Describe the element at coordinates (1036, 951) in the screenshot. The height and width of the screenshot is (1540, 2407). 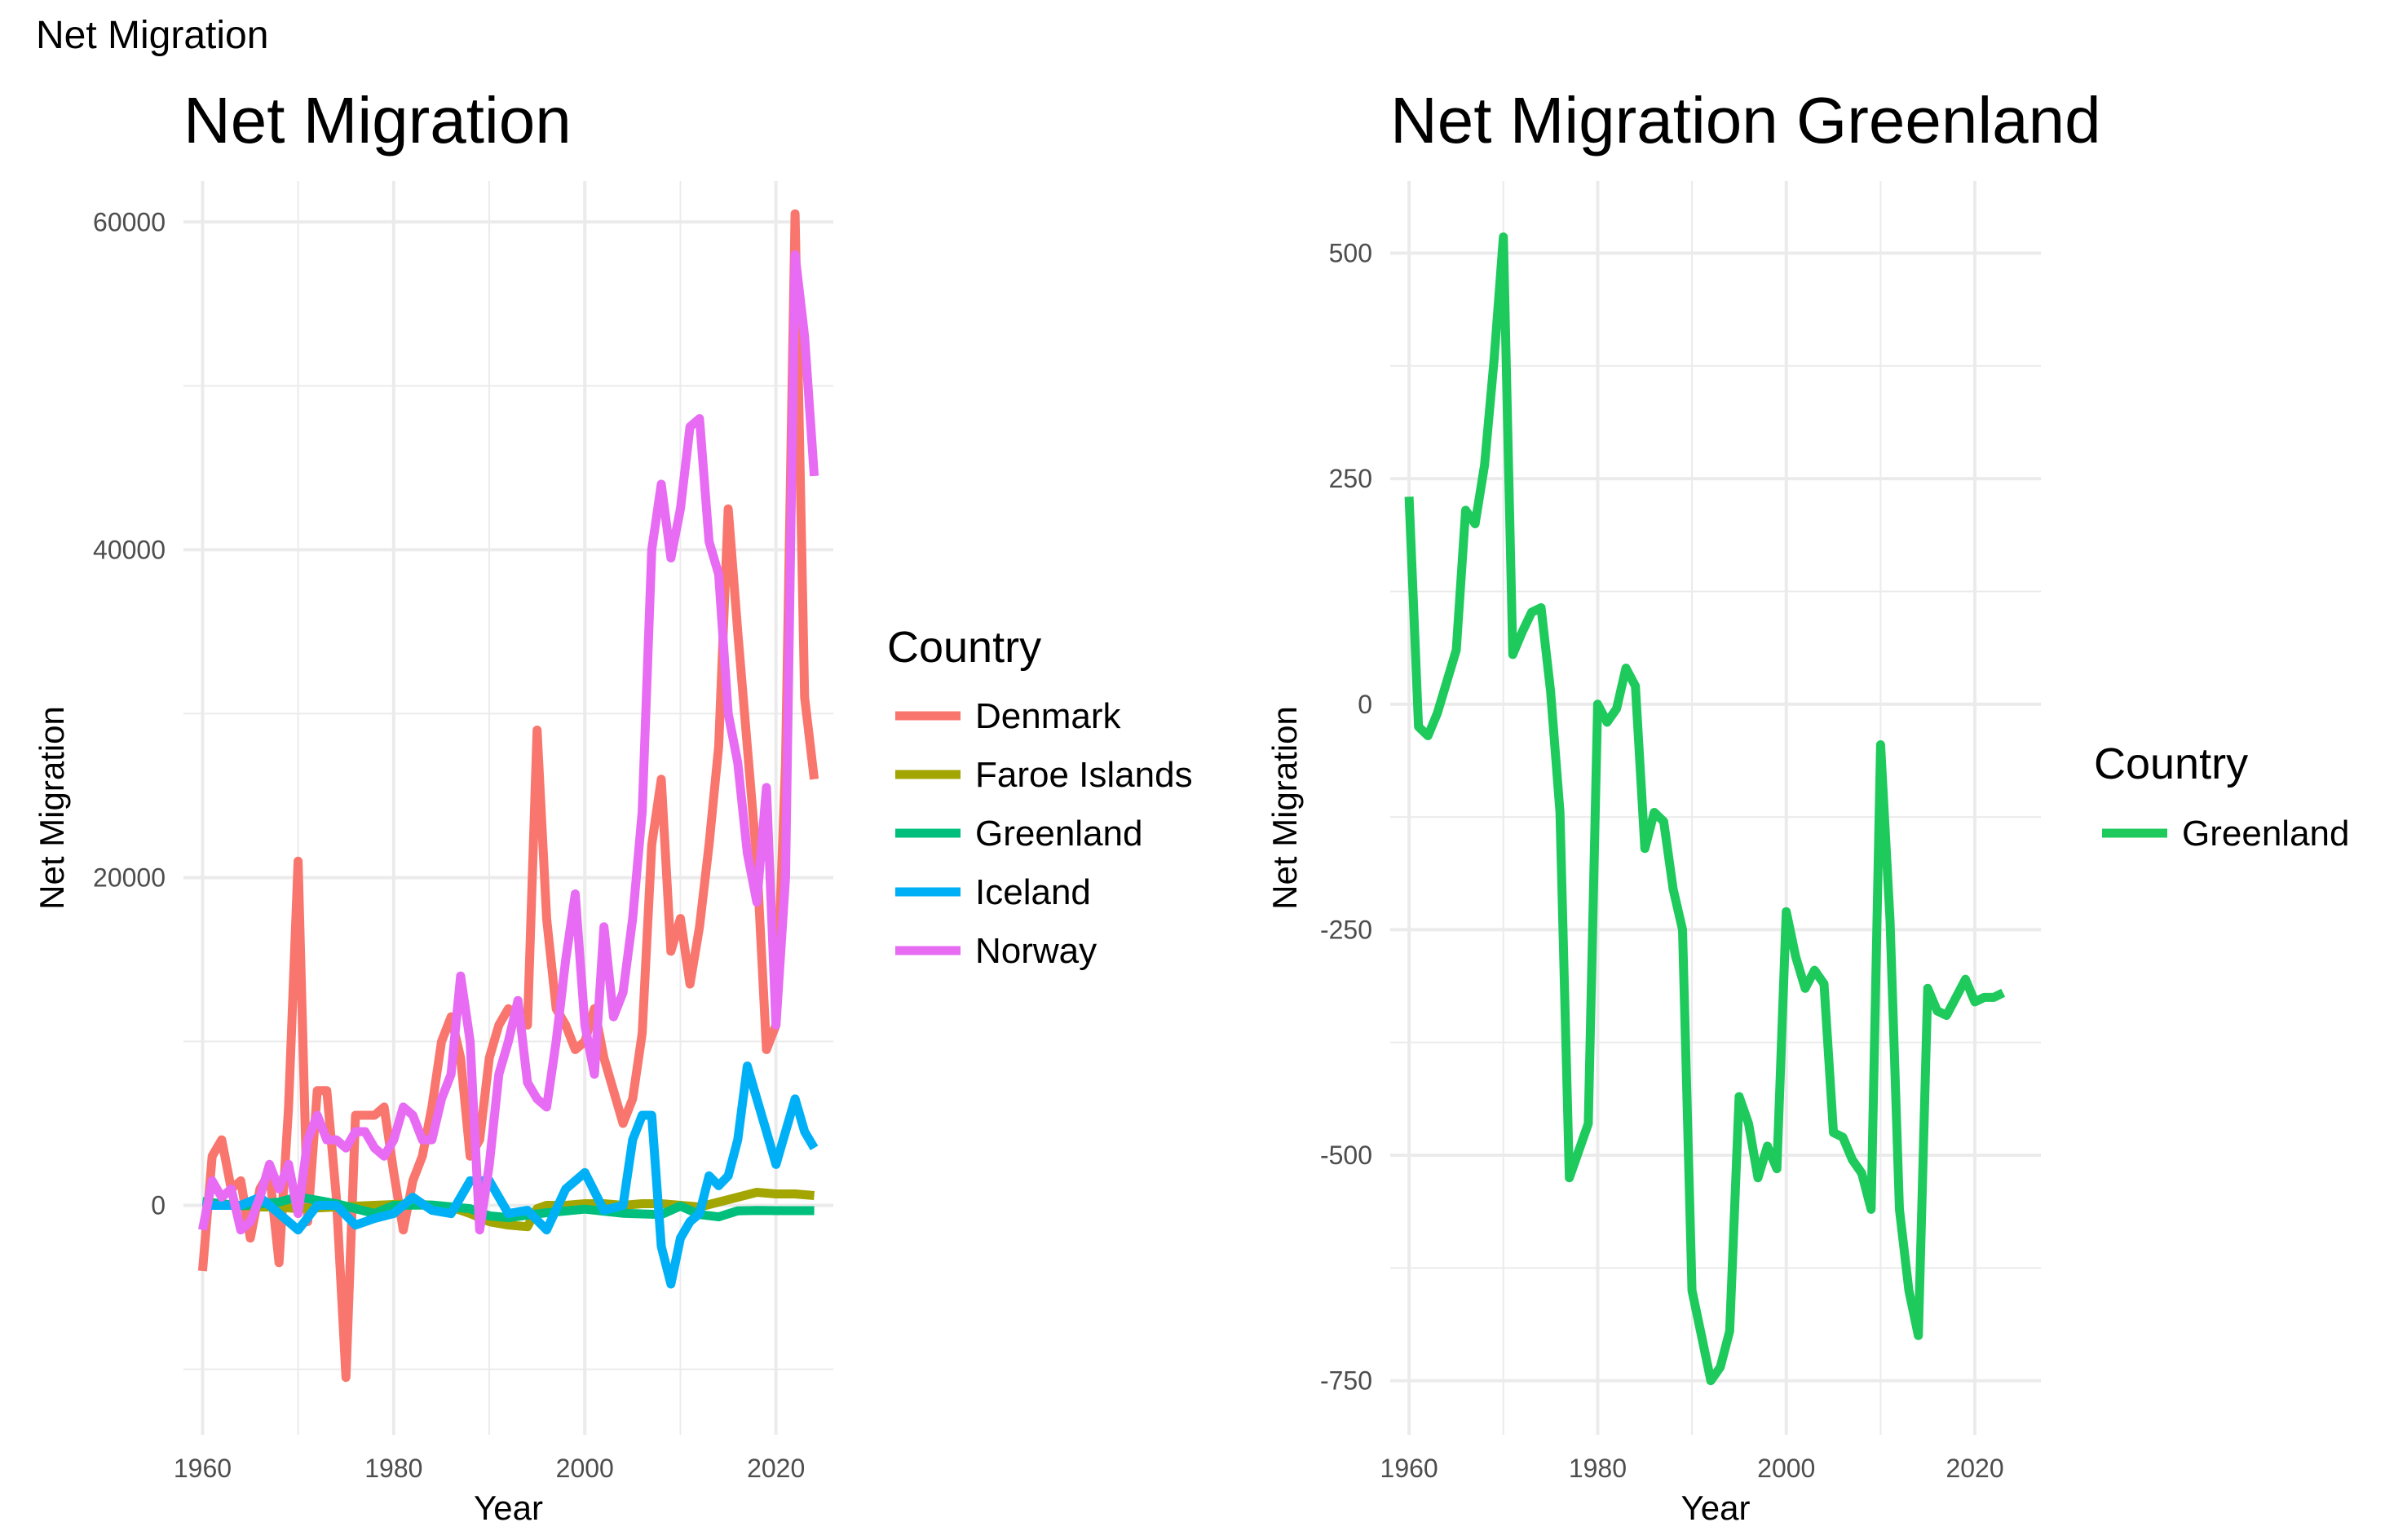
I see `legend-label: Norway` at that location.